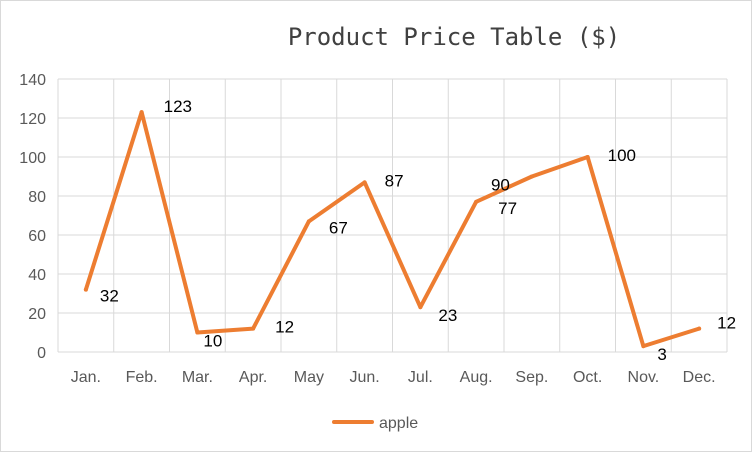 The width and height of the screenshot is (752, 452). What do you see at coordinates (454, 37) in the screenshot?
I see `chart-title: Product Price Table ($)` at bounding box center [454, 37].